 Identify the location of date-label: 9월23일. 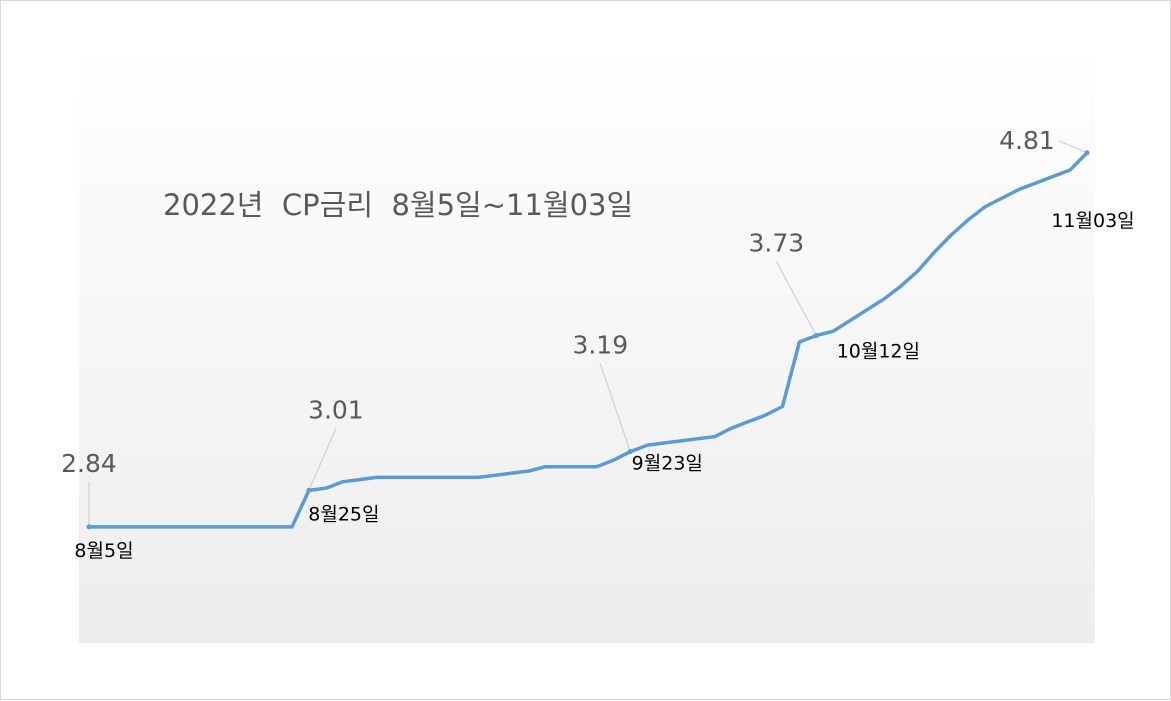
(667, 464).